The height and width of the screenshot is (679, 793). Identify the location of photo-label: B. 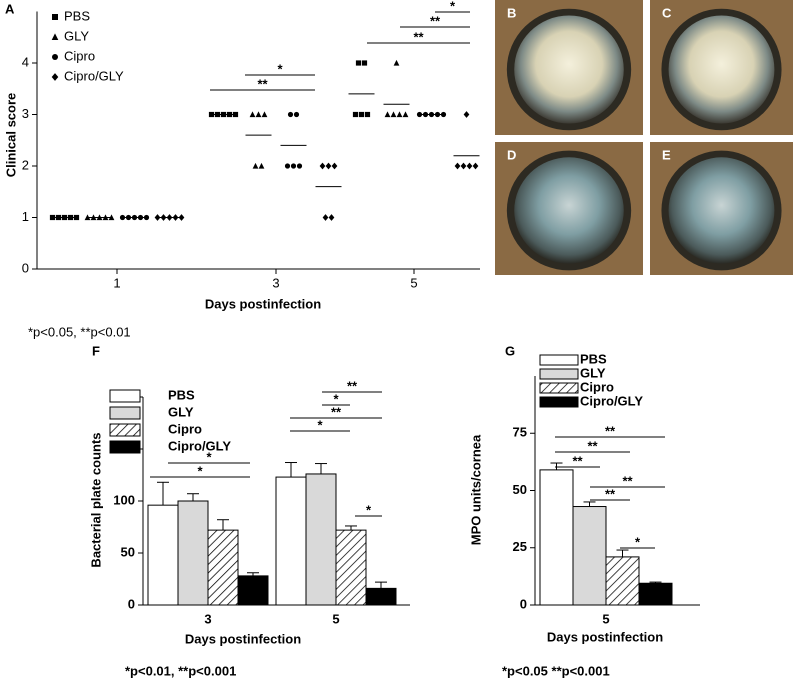
(511, 12).